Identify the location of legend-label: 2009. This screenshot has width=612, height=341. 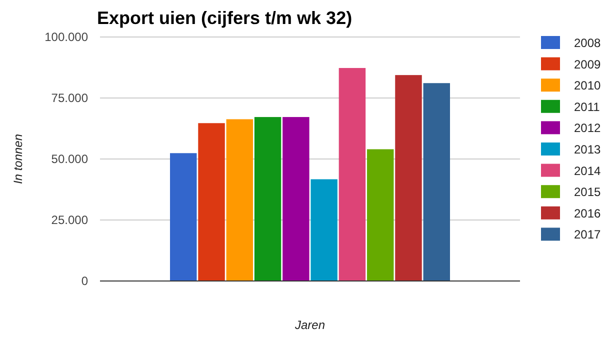
(588, 64).